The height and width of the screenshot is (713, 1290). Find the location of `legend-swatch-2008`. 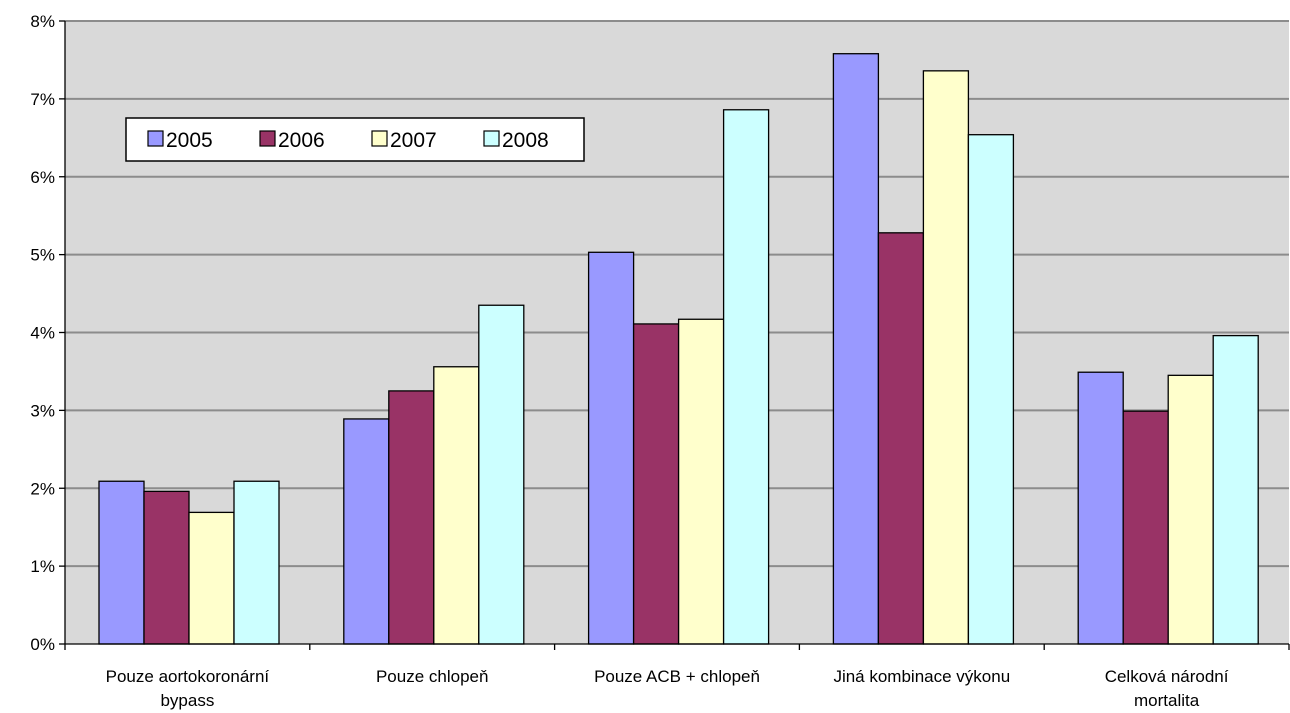

legend-swatch-2008 is located at coordinates (491, 138).